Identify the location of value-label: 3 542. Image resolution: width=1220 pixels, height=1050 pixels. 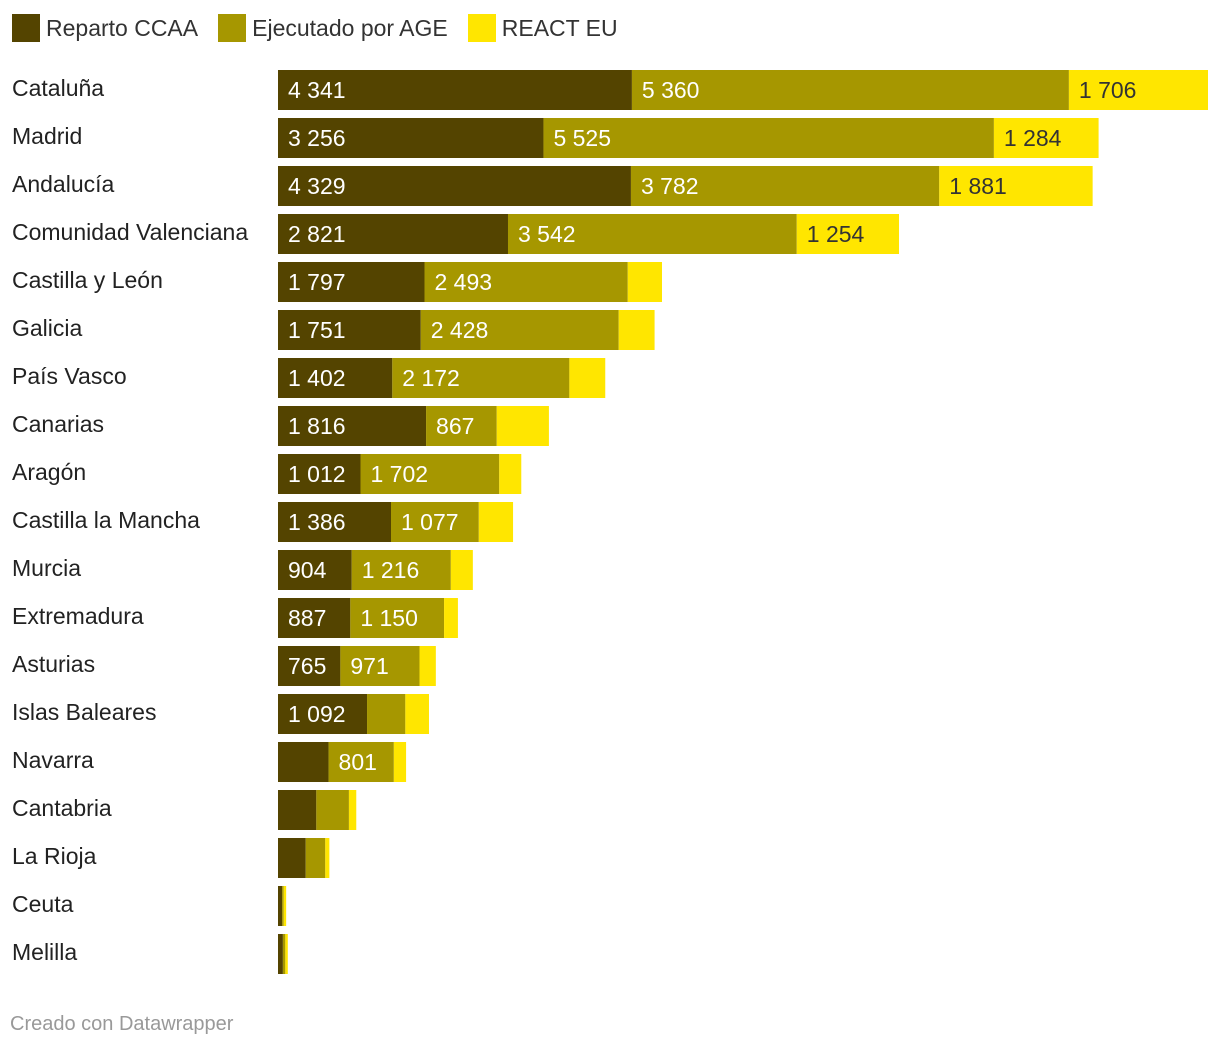
(547, 234).